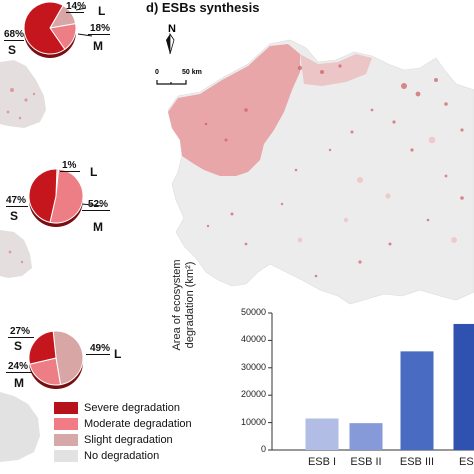 The image size is (474, 474). I want to click on pie3-slice-m, so click(45, 371).